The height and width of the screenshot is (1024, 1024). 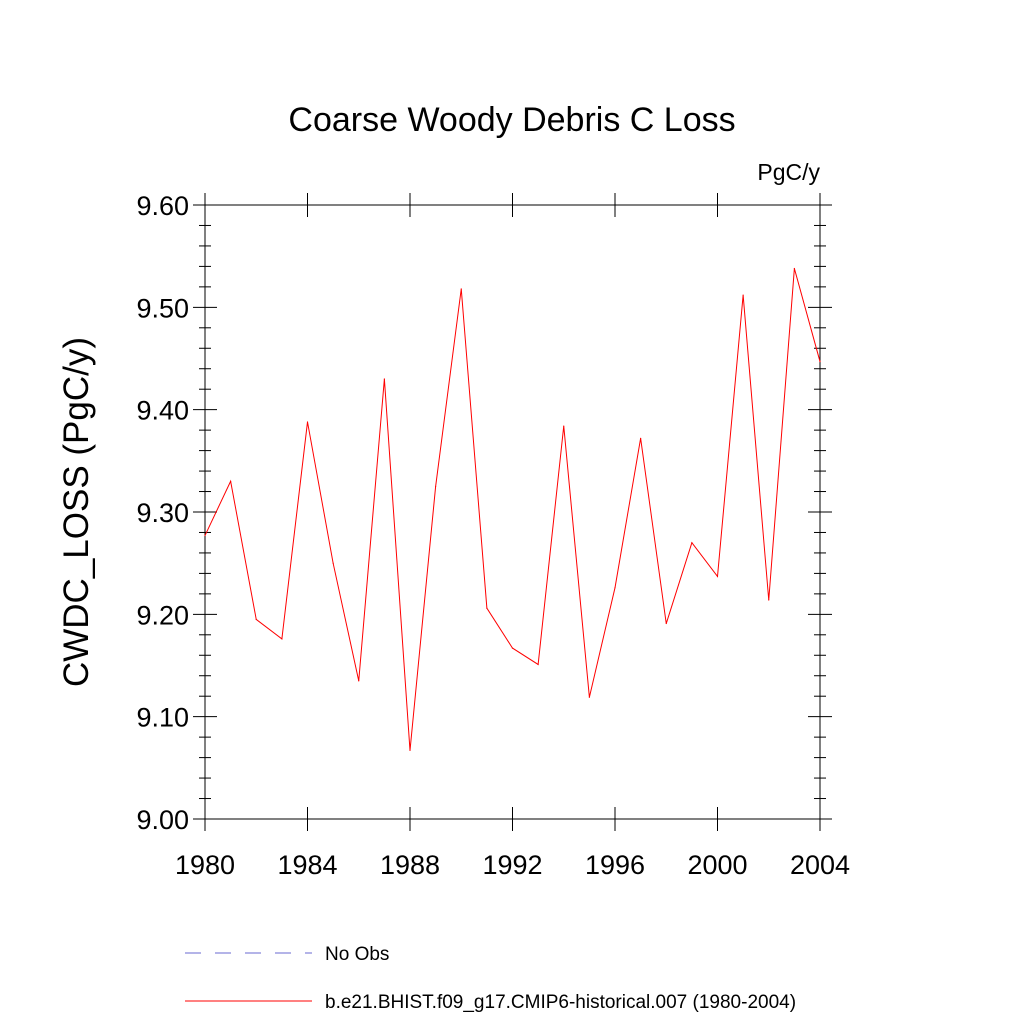 What do you see at coordinates (512, 865) in the screenshot?
I see `x-tick-label: 1992` at bounding box center [512, 865].